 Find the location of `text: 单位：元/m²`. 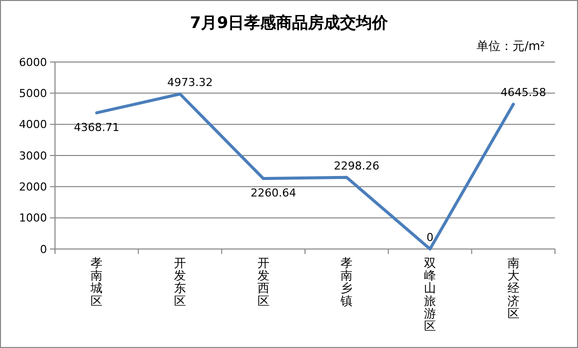

text: 单位：元/m² is located at coordinates (511, 46).